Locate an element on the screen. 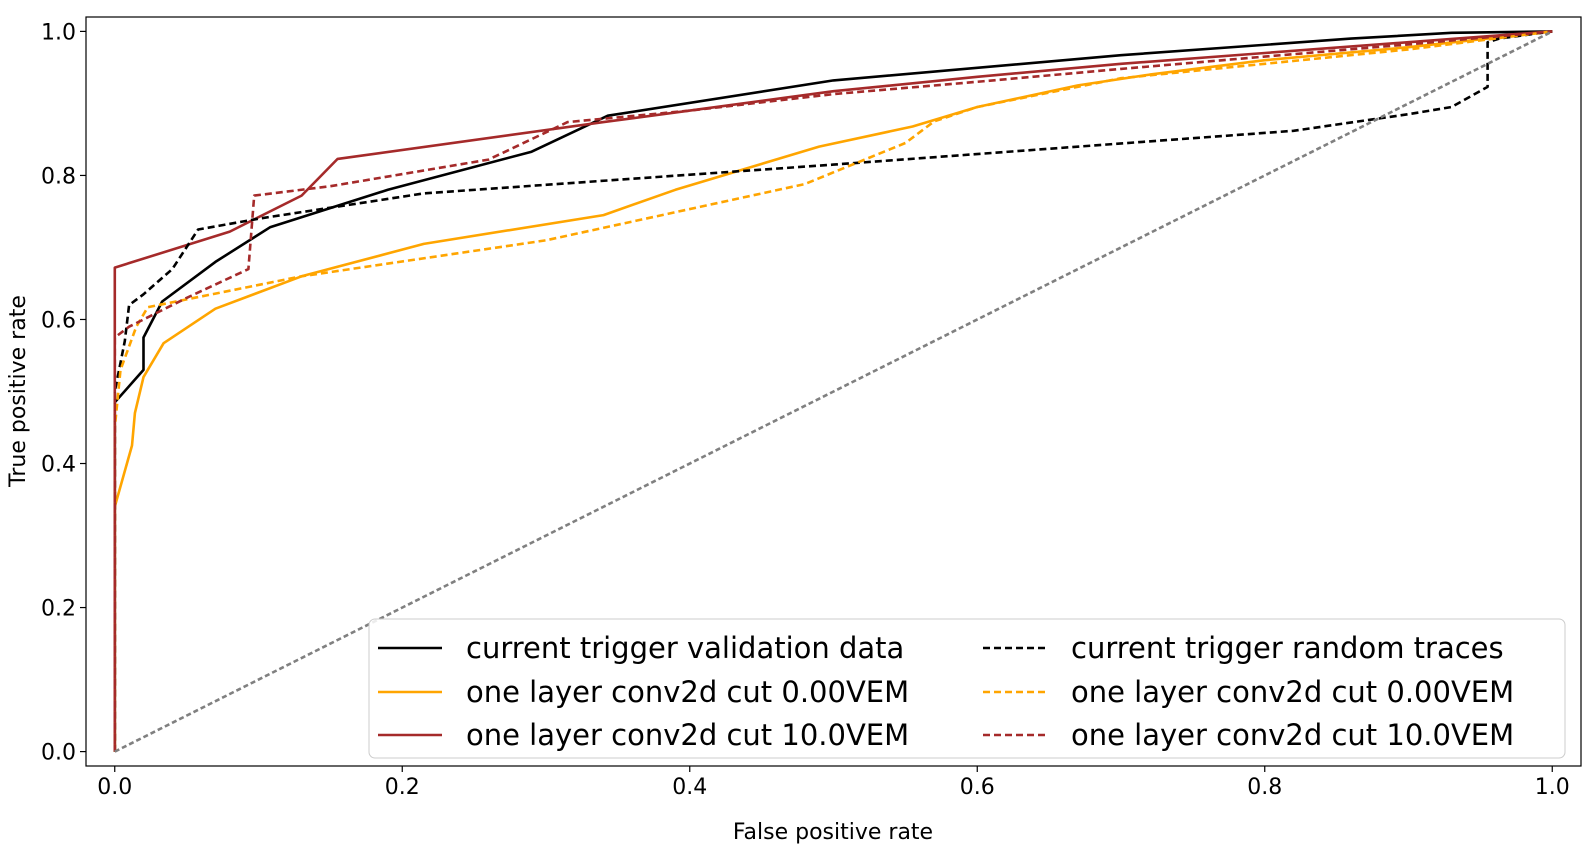  y-tick-label: 0.6 is located at coordinates (58, 320).